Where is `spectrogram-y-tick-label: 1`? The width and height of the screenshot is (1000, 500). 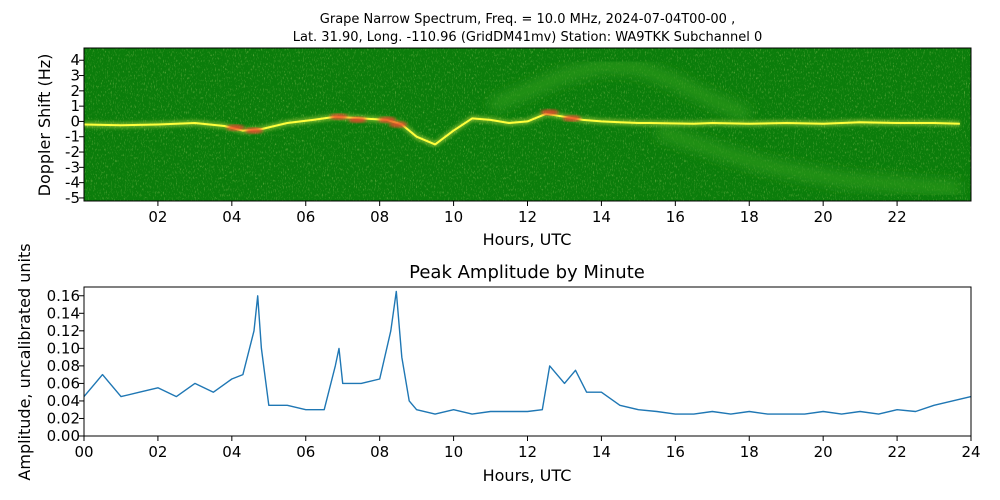
spectrogram-y-tick-label: 1 is located at coordinates (75, 106).